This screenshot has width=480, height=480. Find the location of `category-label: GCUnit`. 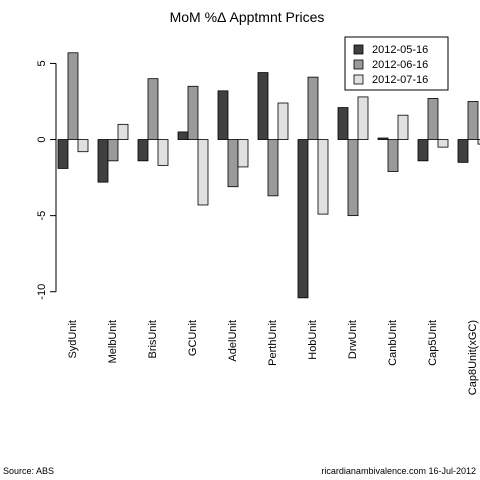

category-label: GCUnit is located at coordinates (193, 338).